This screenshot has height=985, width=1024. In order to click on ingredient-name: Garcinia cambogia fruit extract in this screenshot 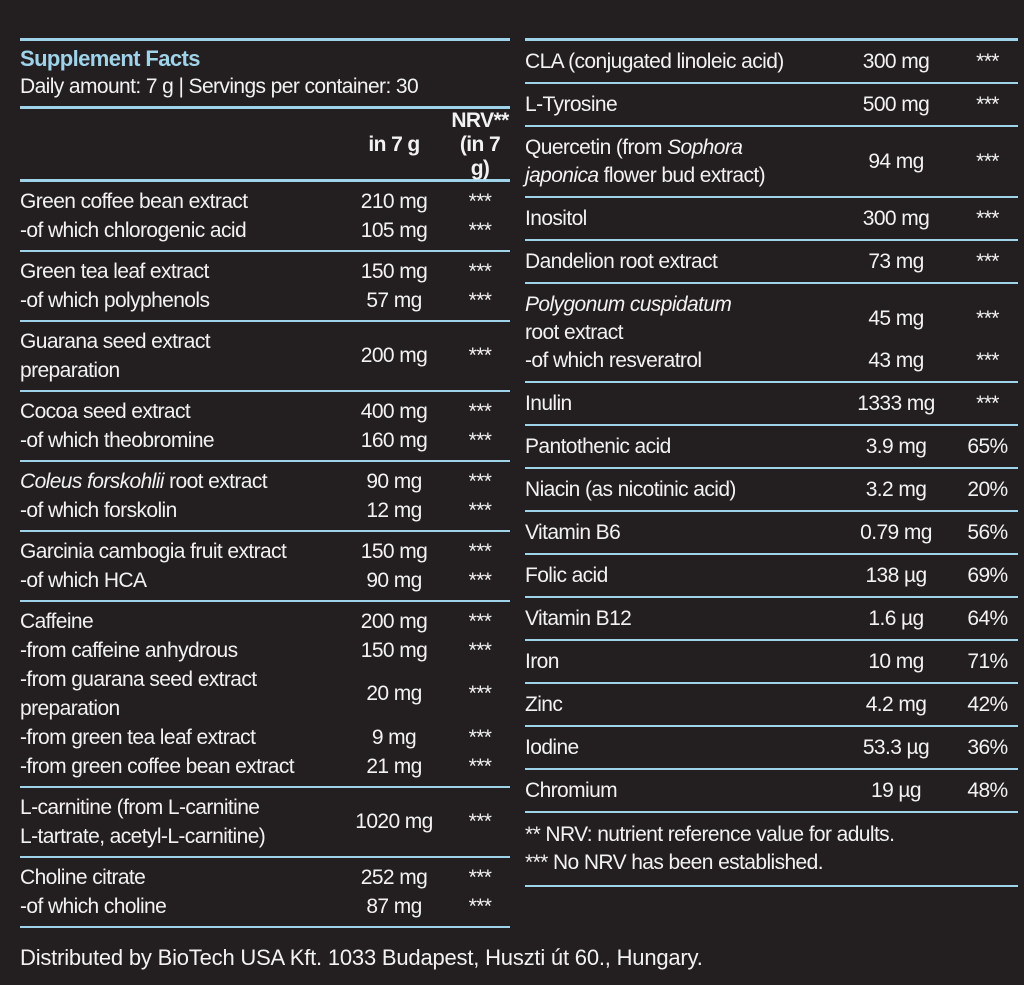, I will do `click(179, 551)`.